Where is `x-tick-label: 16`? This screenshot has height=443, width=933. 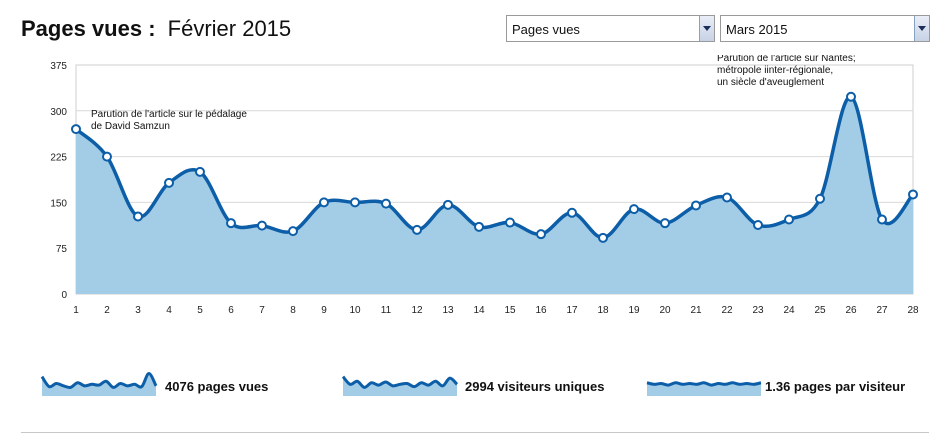
x-tick-label: 16 is located at coordinates (541, 310).